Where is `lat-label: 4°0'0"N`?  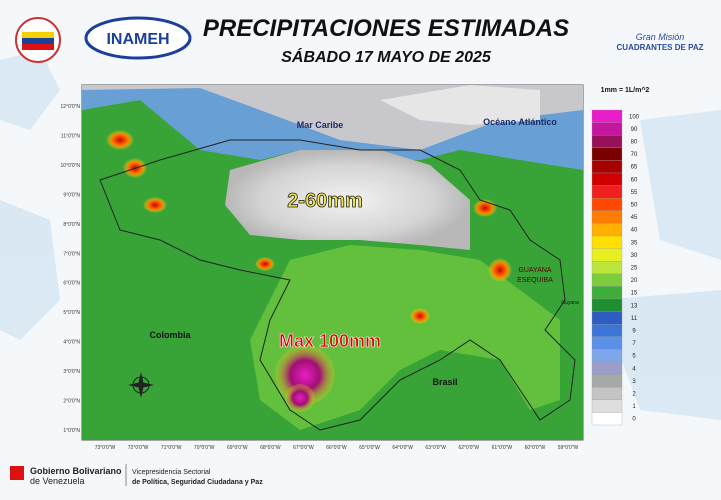
lat-label: 4°0'0"N is located at coordinates (71, 343).